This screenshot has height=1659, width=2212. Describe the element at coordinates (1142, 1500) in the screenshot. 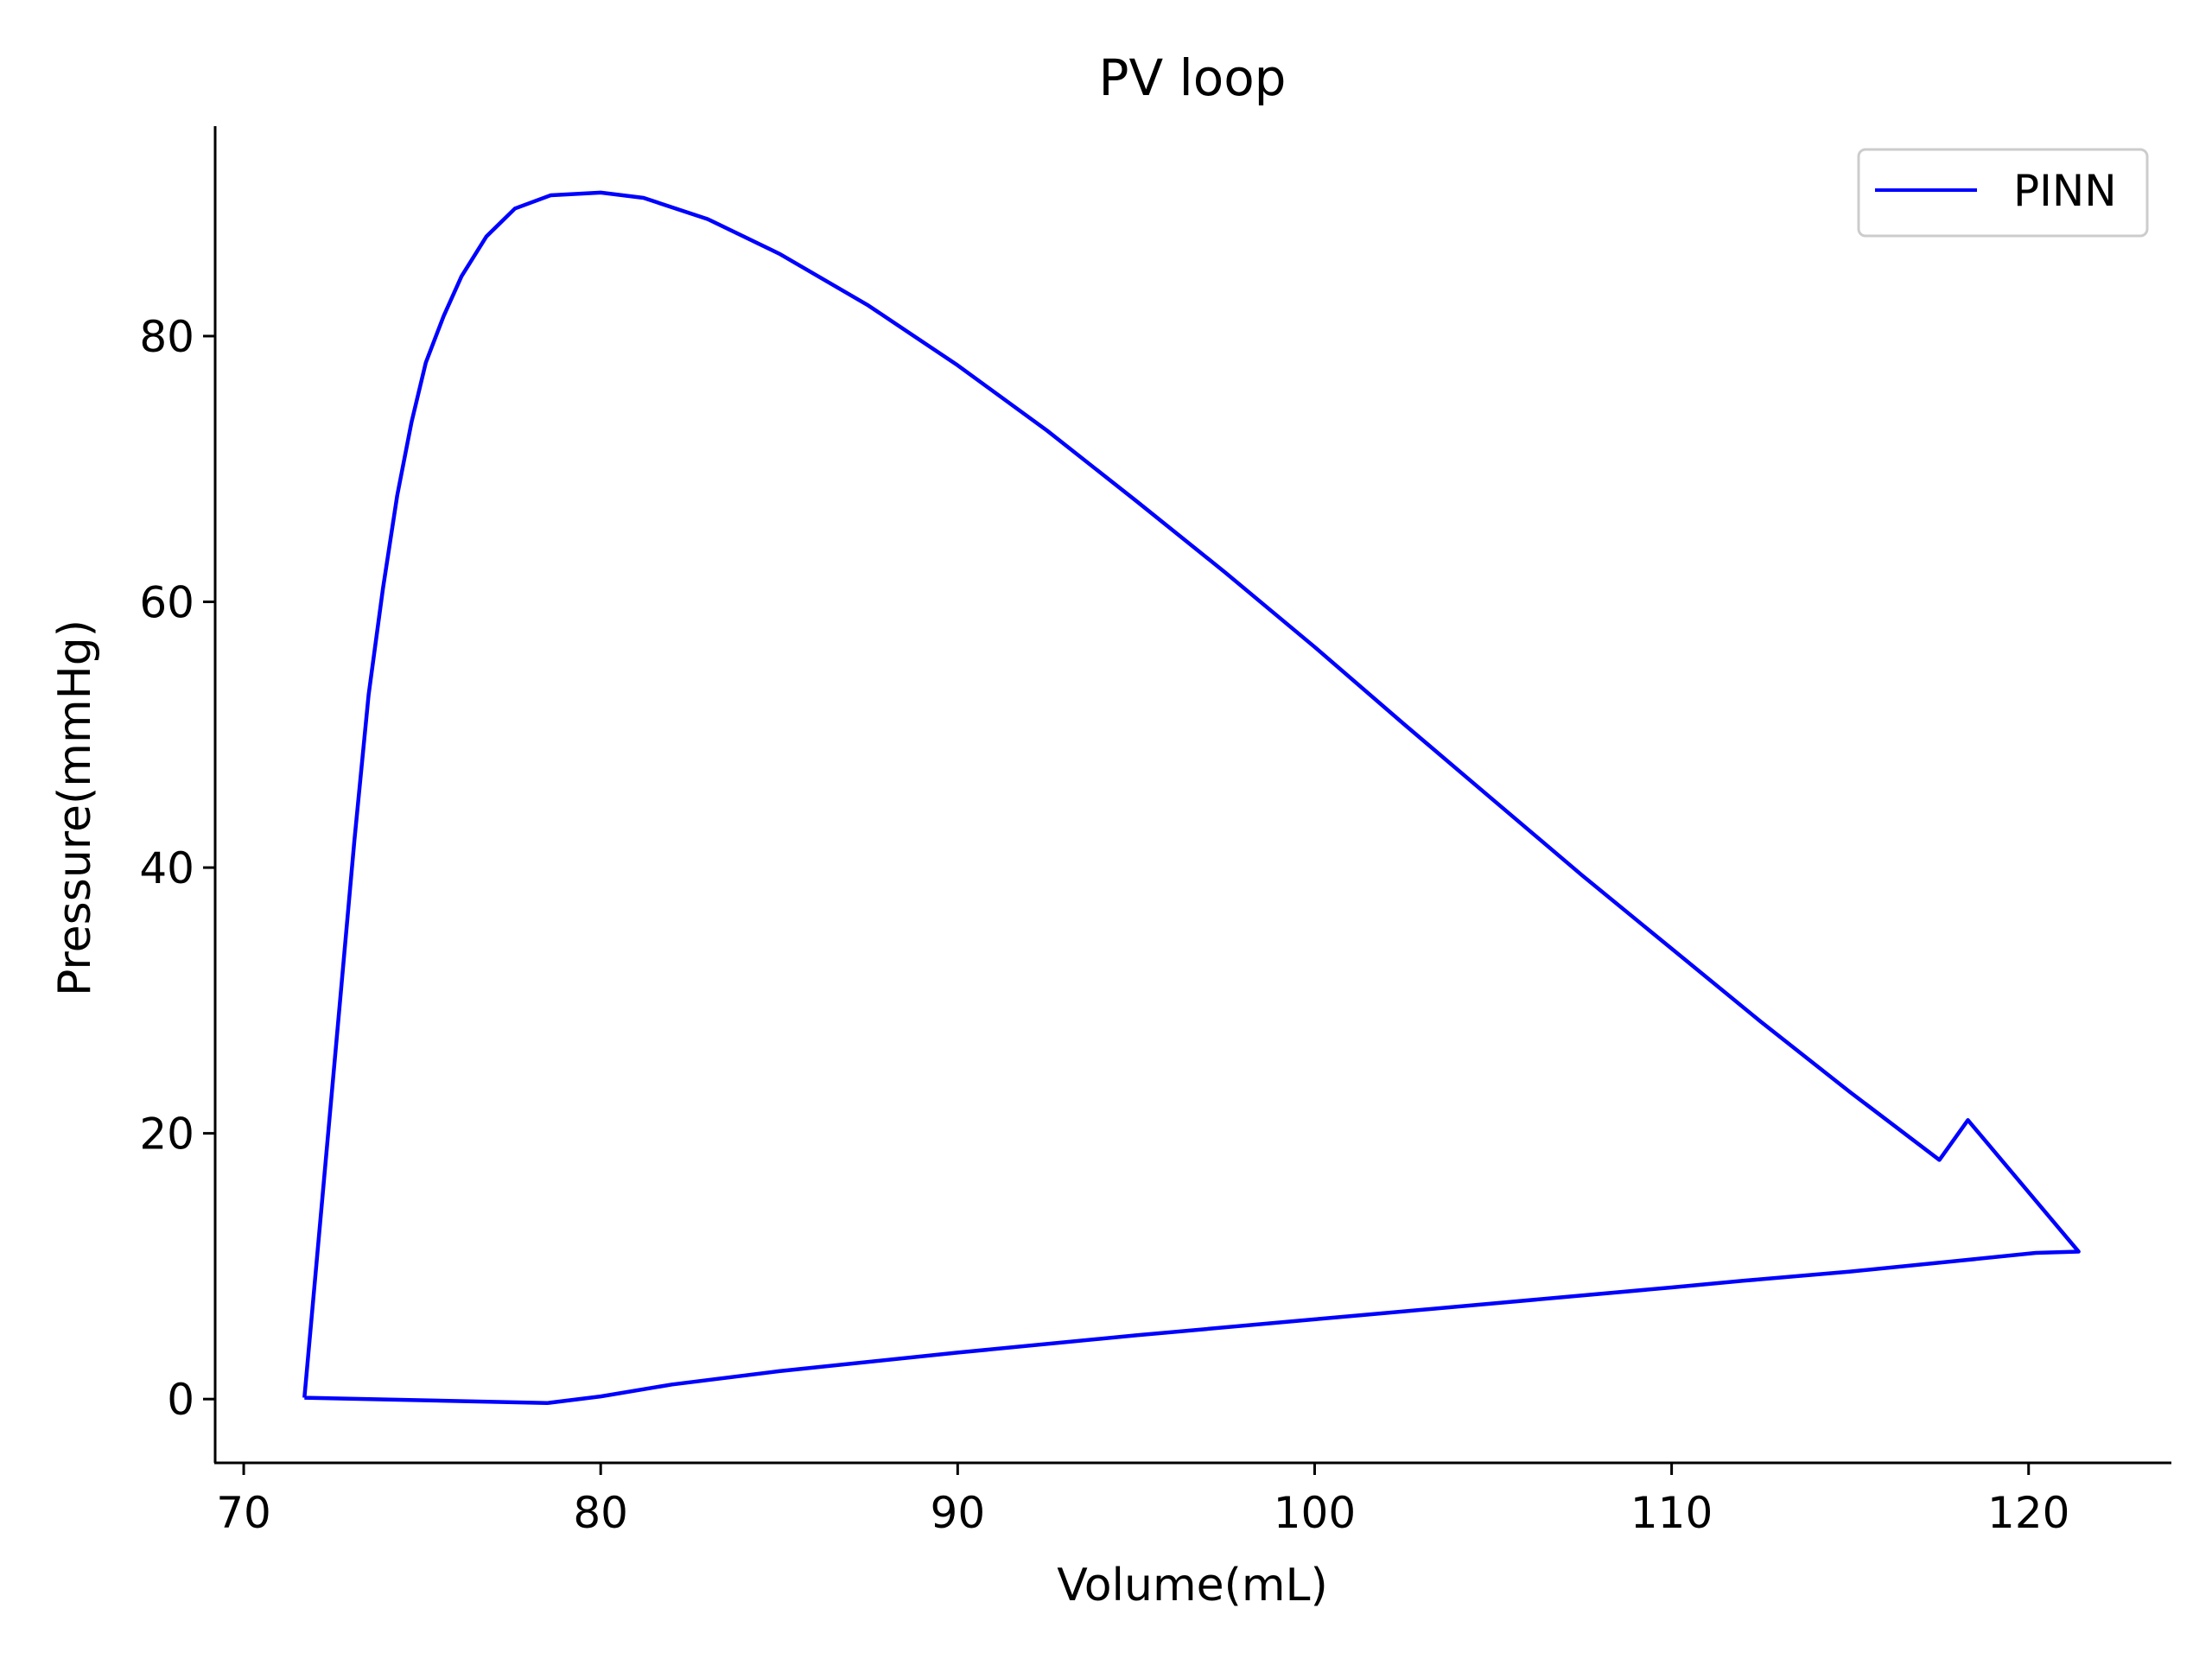

I see `x-axis-ticks: 70 80 90 100 110 120` at that location.